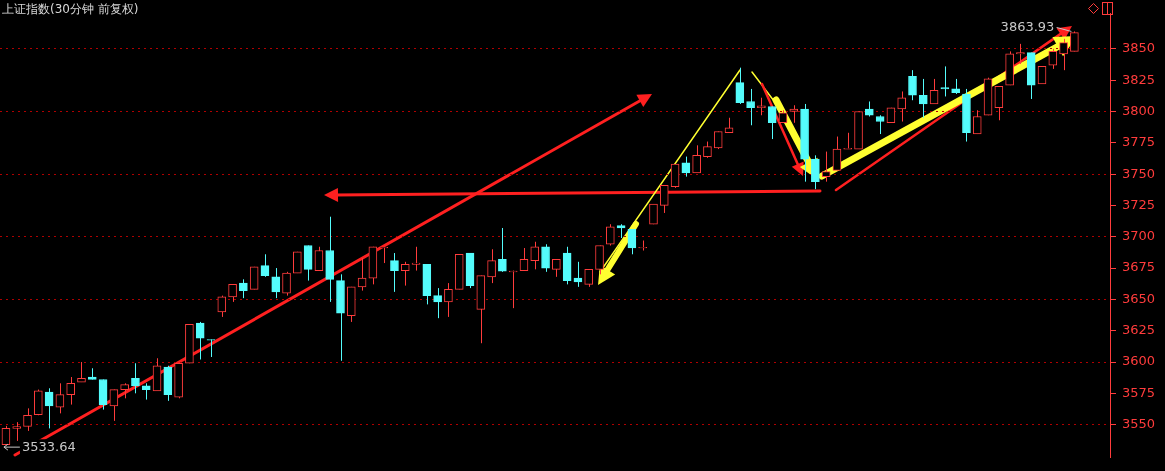  What do you see at coordinates (1139, 267) in the screenshot?
I see `y-tick-label: 3675` at bounding box center [1139, 267].